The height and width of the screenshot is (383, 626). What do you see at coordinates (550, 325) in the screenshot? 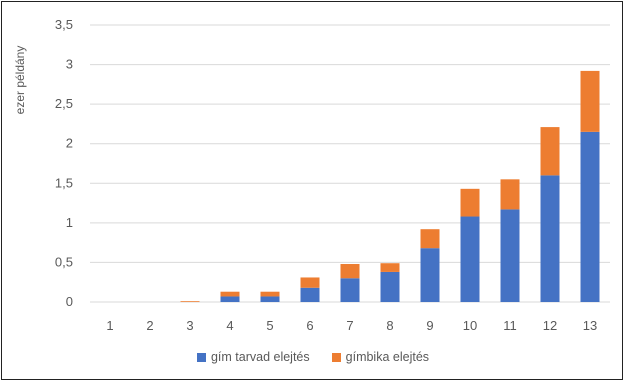
I see `x-tick-label: 12` at bounding box center [550, 325].